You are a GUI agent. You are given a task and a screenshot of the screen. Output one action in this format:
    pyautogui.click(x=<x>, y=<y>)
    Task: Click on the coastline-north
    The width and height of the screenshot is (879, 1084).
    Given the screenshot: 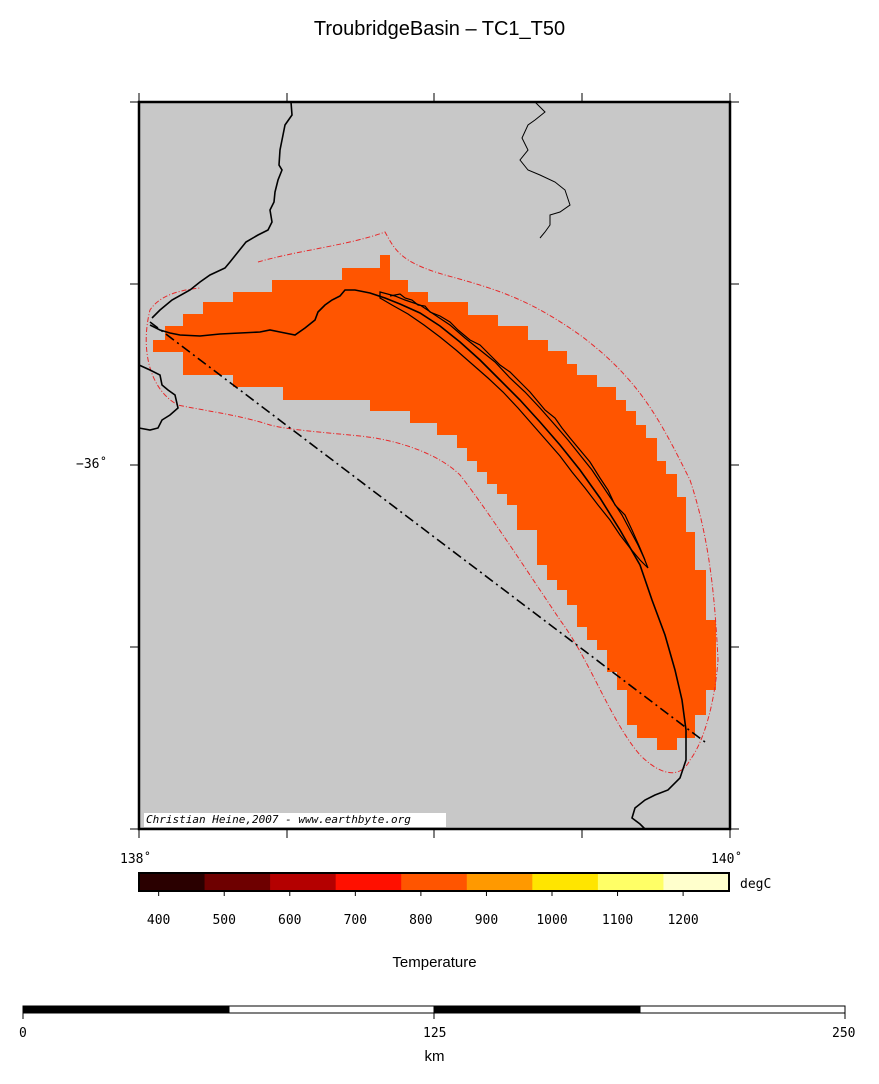 What is the action you would take?
    pyautogui.click(x=222, y=210)
    